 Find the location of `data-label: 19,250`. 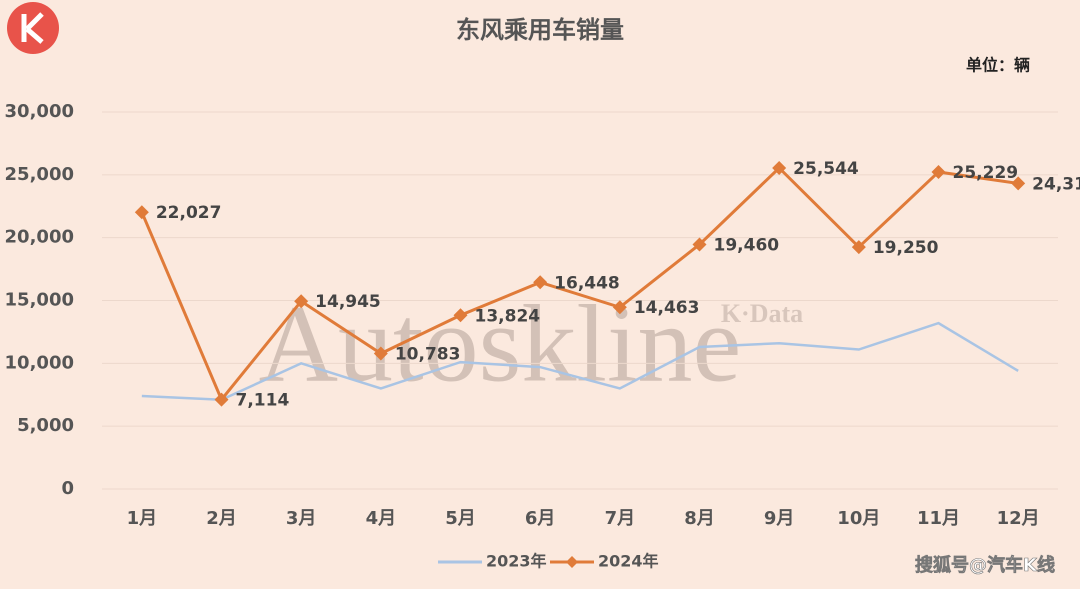

data-label: 19,250 is located at coordinates (906, 248).